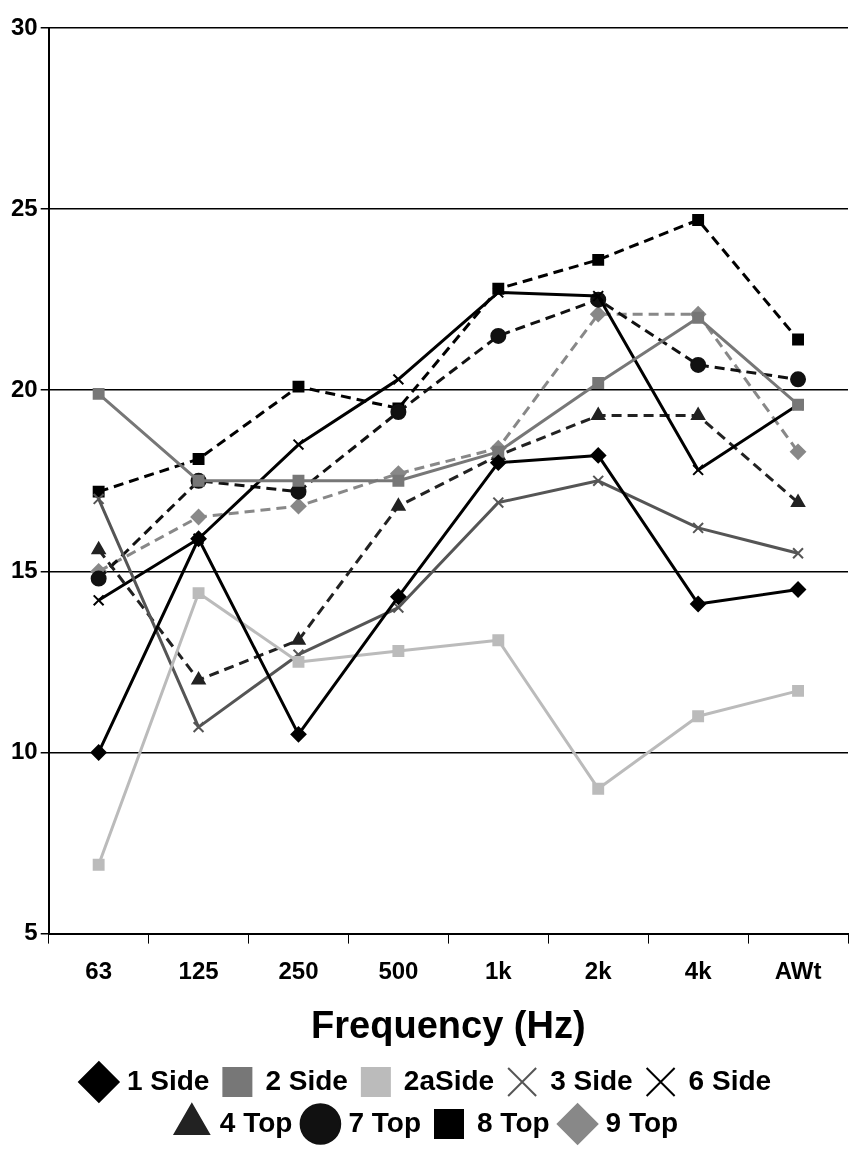  Describe the element at coordinates (24, 388) in the screenshot. I see `y-tick-label: 20` at that location.